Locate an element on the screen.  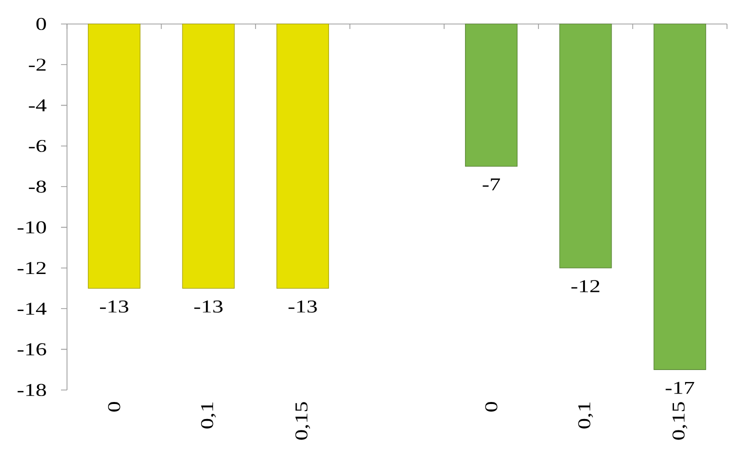
data-label: -7 is located at coordinates (491, 184).